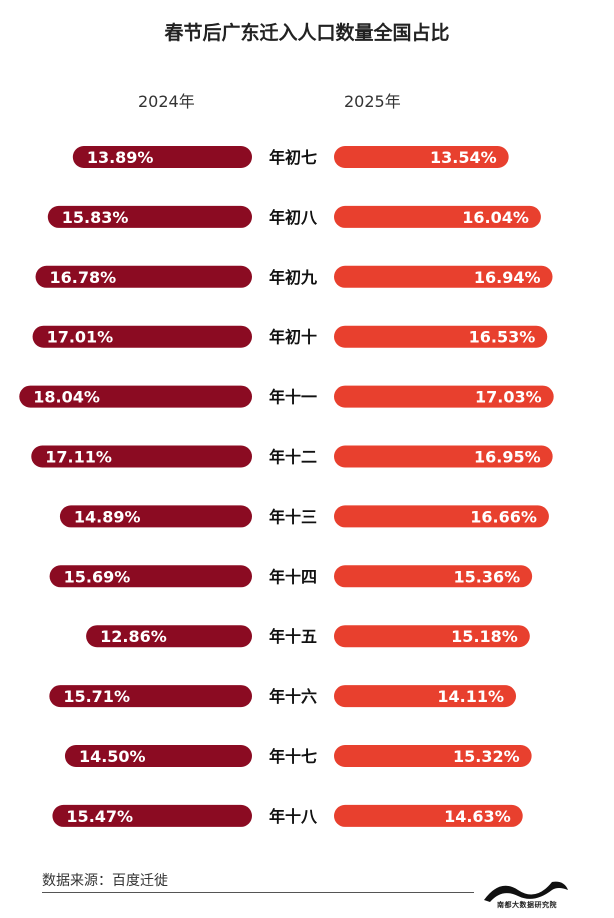 This screenshot has width=614, height=918. I want to click on value-label-2024: 17.01%, so click(80, 337).